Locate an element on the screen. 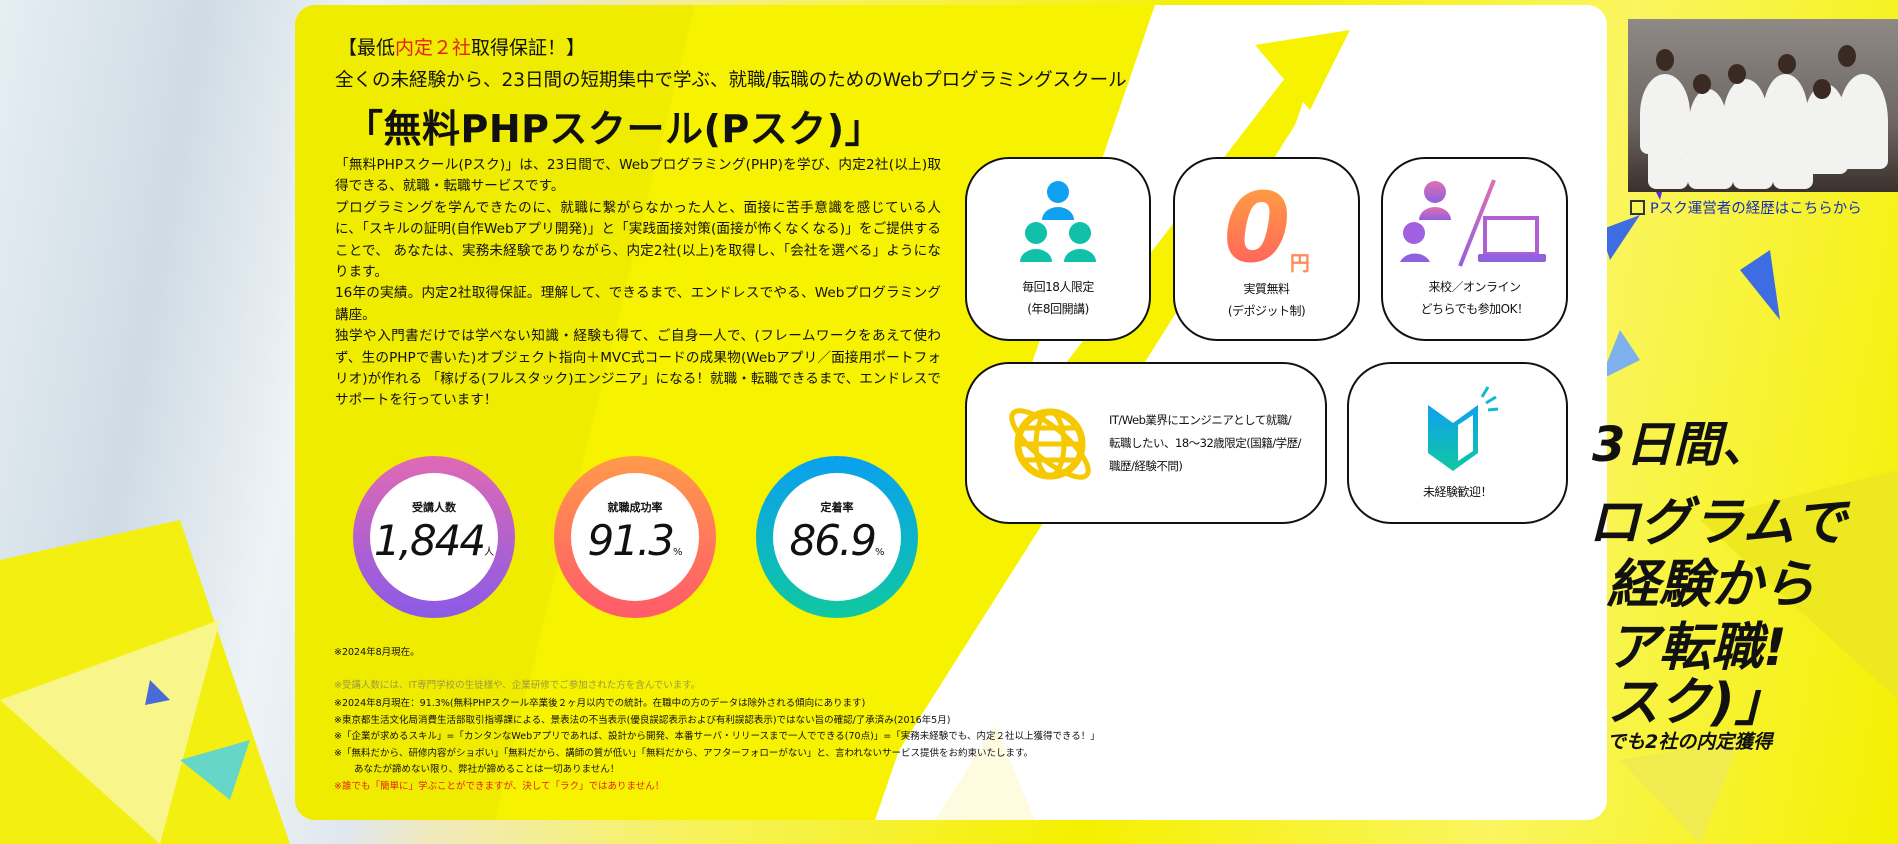  stat-students: 受講人数 1,844人 is located at coordinates (434, 537).